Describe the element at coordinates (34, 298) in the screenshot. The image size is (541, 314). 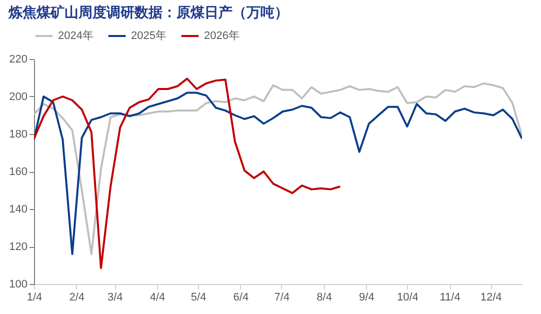
I see `x-tick-label: 1/4` at that location.